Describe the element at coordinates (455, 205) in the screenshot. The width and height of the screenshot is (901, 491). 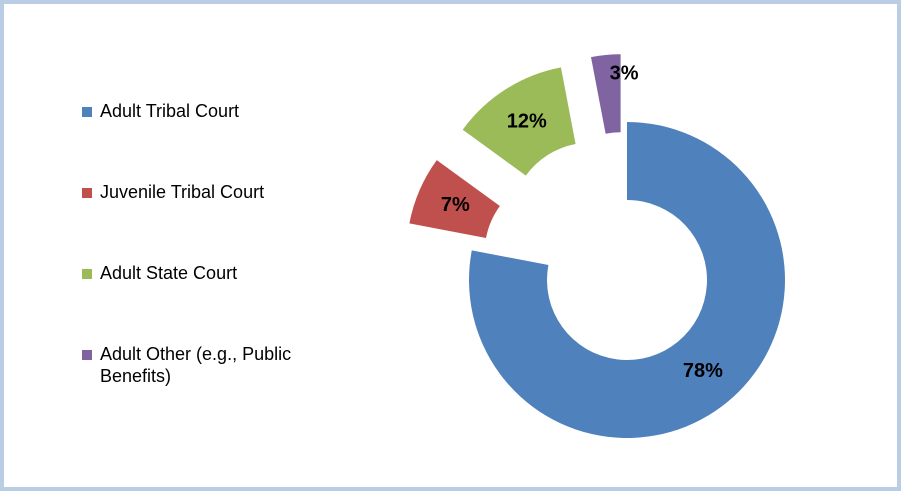
I see `data-label: 7%` at that location.